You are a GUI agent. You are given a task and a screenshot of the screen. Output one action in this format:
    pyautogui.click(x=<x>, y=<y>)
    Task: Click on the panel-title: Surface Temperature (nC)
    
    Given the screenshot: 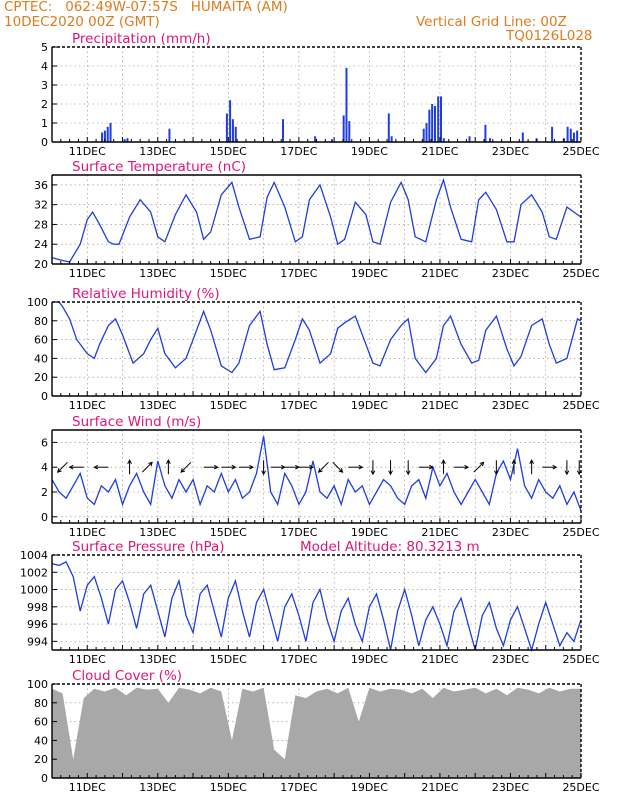 What is the action you would take?
    pyautogui.click(x=159, y=167)
    